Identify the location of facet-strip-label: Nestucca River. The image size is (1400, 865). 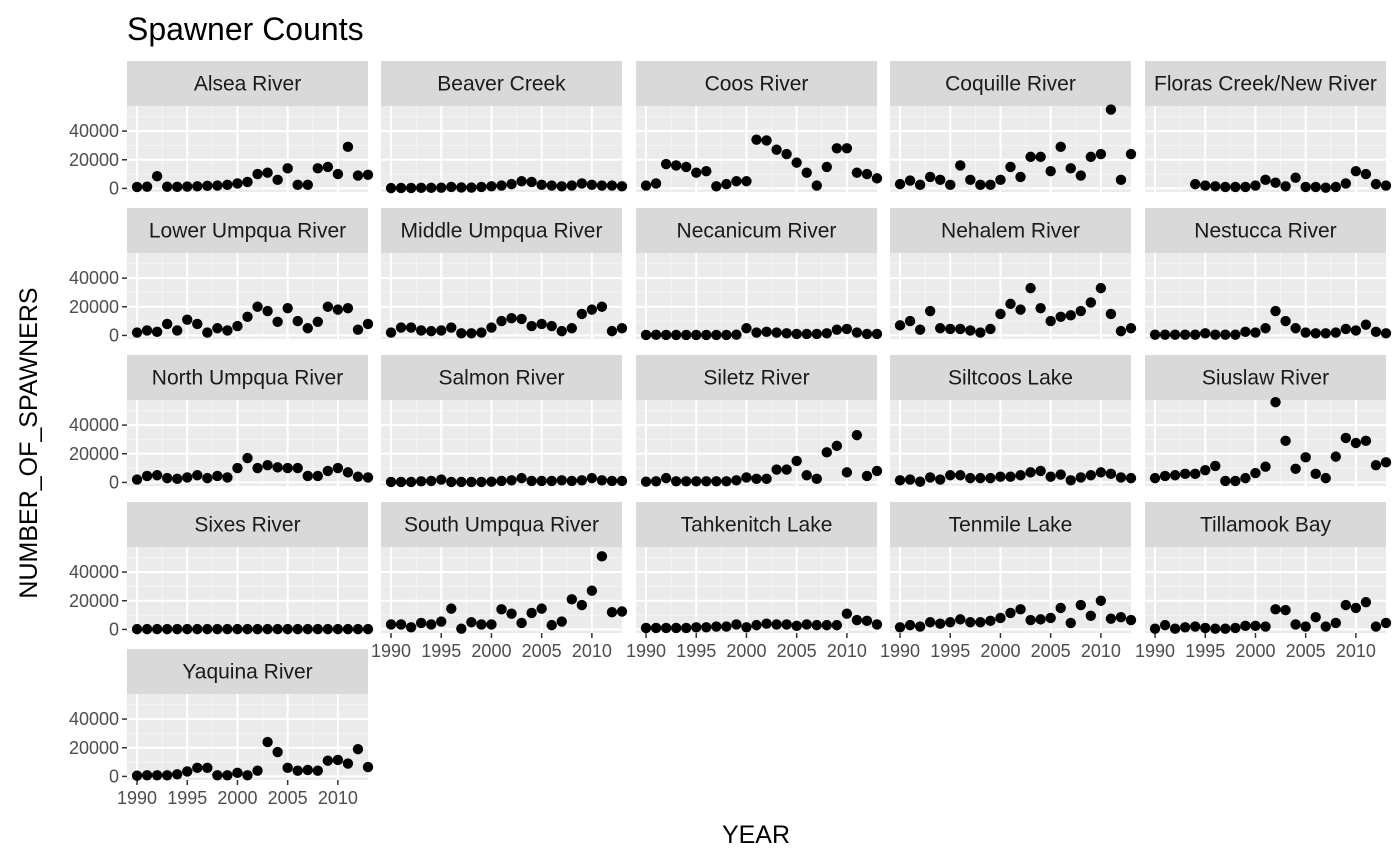
(1265, 231).